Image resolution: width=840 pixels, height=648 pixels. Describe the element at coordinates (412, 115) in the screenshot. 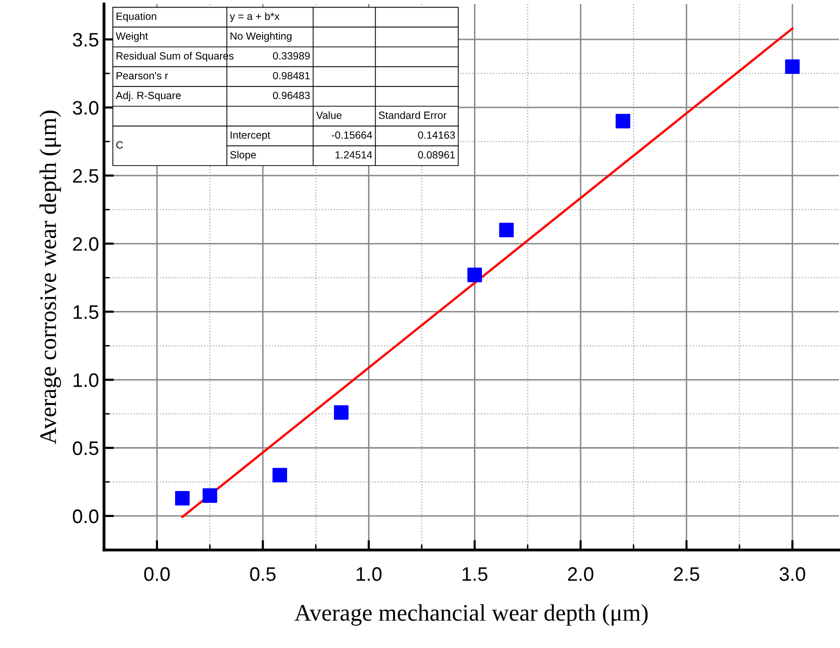

I see `annotation: Standard Error` at that location.